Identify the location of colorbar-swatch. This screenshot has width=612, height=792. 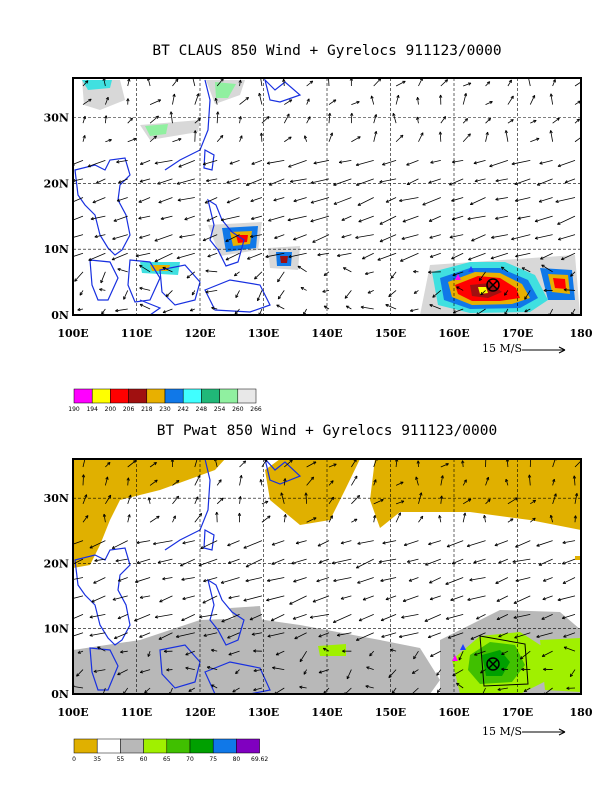
(101, 396).